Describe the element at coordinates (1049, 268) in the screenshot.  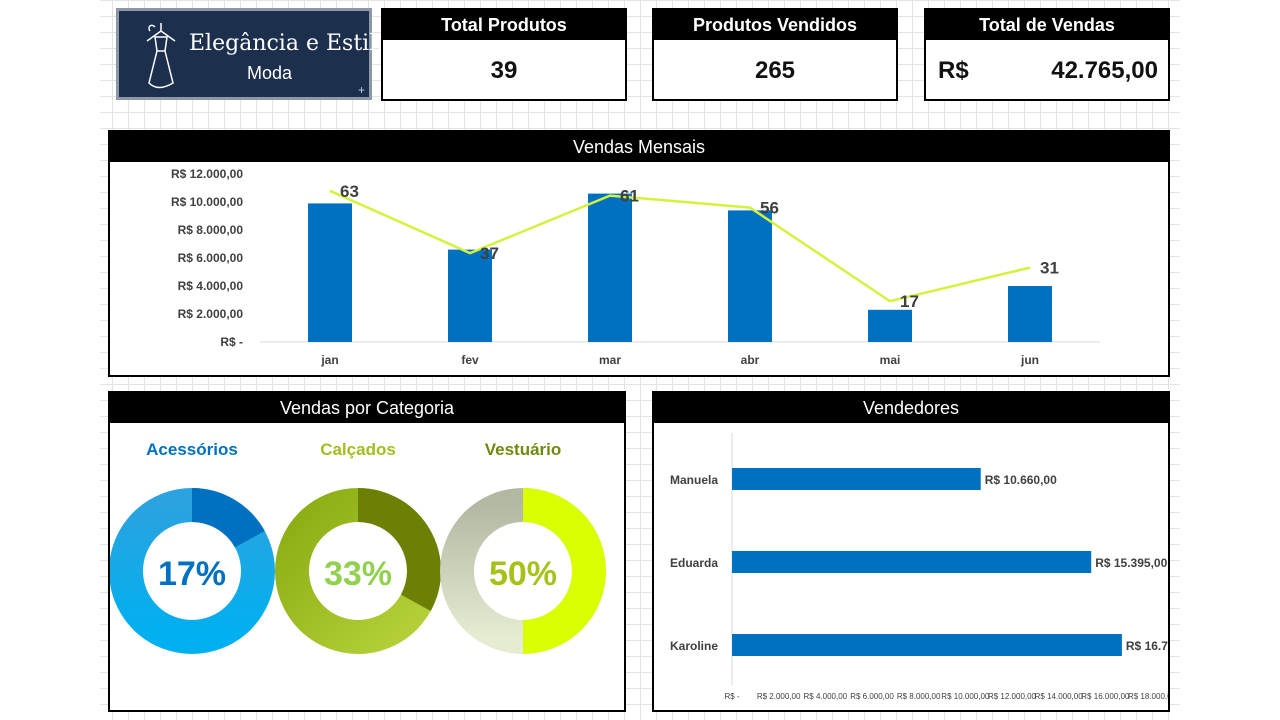
I see `quantity-data-label: 31` at that location.